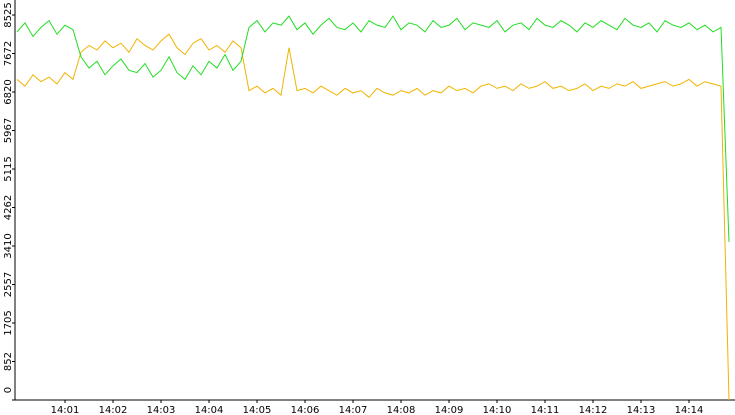 This screenshot has width=735, height=415. I want to click on y-tick-label: 1705, so click(8, 322).